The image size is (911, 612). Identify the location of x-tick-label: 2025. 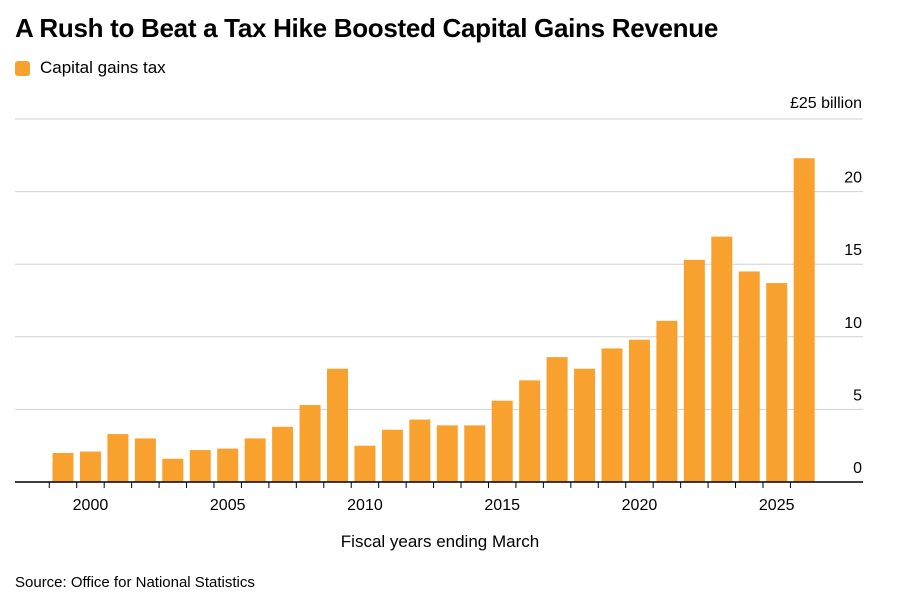
(777, 505).